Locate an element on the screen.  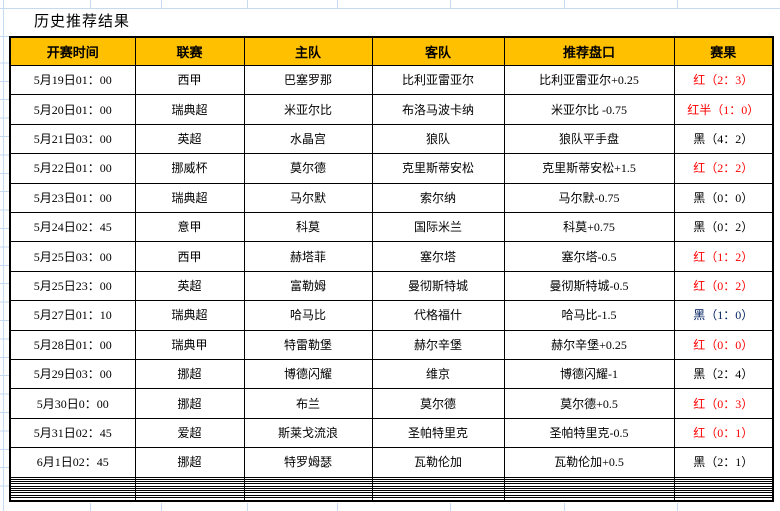
cell-league is located at coordinates (189, 499).